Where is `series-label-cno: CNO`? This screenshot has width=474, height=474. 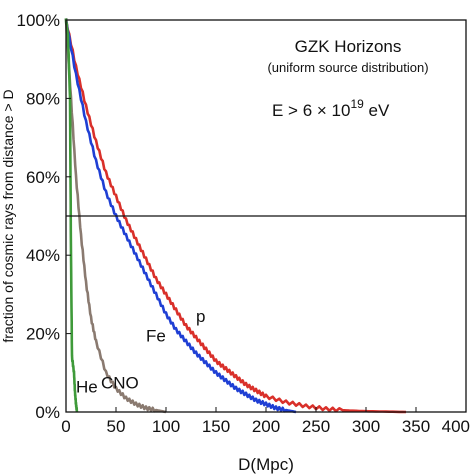 series-label-cno: CNO is located at coordinates (120, 382).